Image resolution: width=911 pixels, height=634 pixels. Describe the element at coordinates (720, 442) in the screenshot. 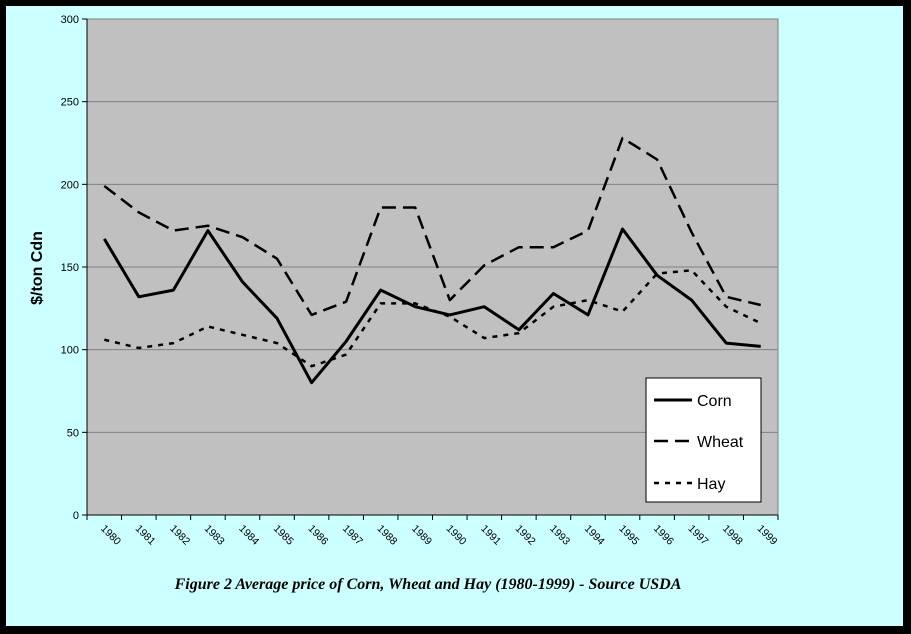

I see `legend-label-wheat: Wheat` at that location.